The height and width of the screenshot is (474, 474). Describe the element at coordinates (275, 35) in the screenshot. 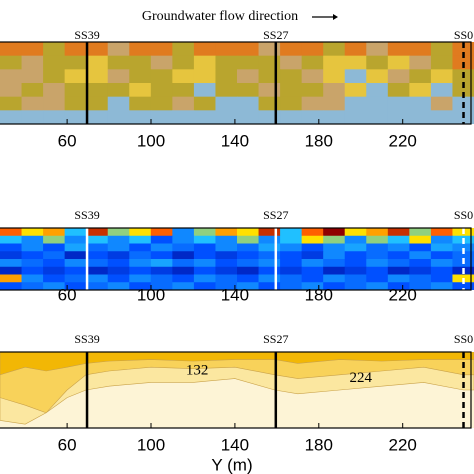

I see `well-label: SS27` at that location.